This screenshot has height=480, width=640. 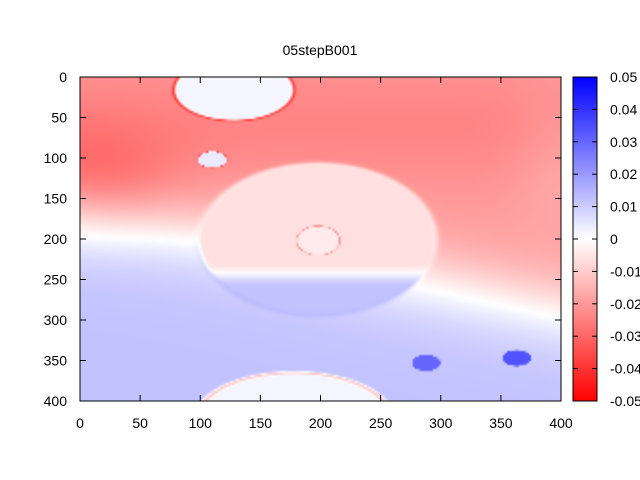 What do you see at coordinates (625, 336) in the screenshot?
I see `colorbar-tick-label: -0.03` at bounding box center [625, 336].